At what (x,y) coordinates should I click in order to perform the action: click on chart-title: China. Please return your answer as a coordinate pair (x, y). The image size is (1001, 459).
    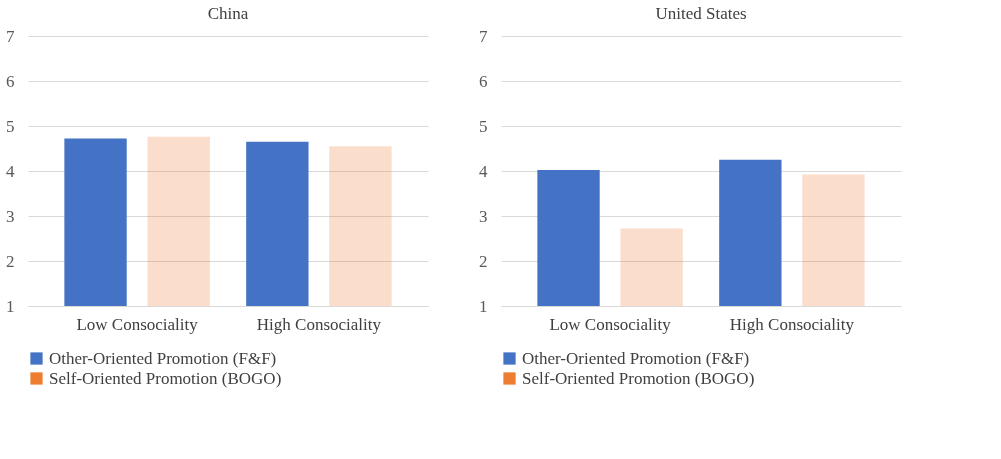
    Looking at the image, I should click on (228, 13).